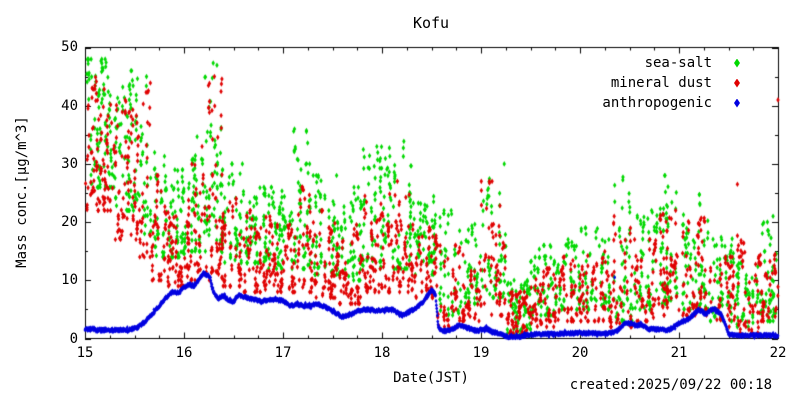 Image resolution: width=800 pixels, height=400 pixels. Describe the element at coordinates (69, 280) in the screenshot. I see `y-tick-label: 10` at that location.